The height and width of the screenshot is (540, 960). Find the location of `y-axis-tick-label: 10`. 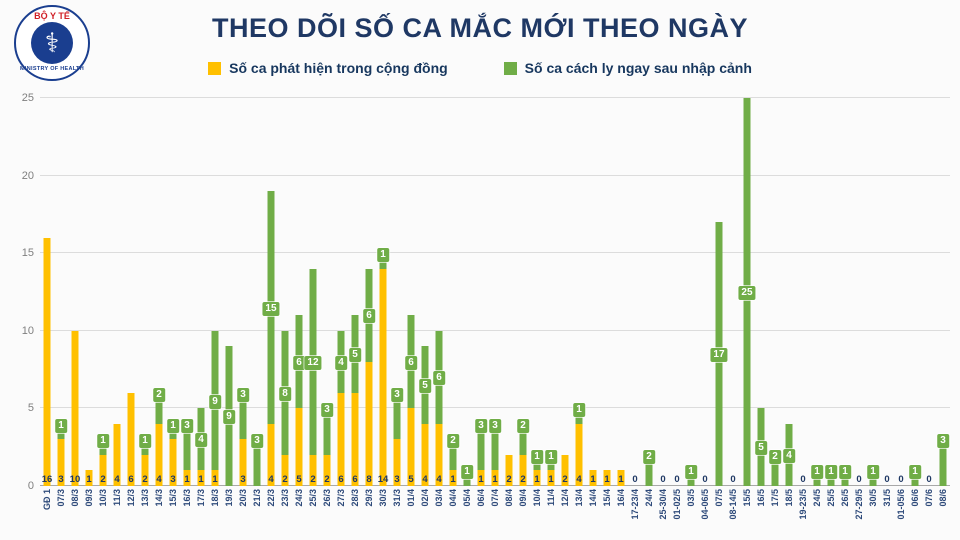

y-axis-tick-label: 10 is located at coordinates (27, 330).